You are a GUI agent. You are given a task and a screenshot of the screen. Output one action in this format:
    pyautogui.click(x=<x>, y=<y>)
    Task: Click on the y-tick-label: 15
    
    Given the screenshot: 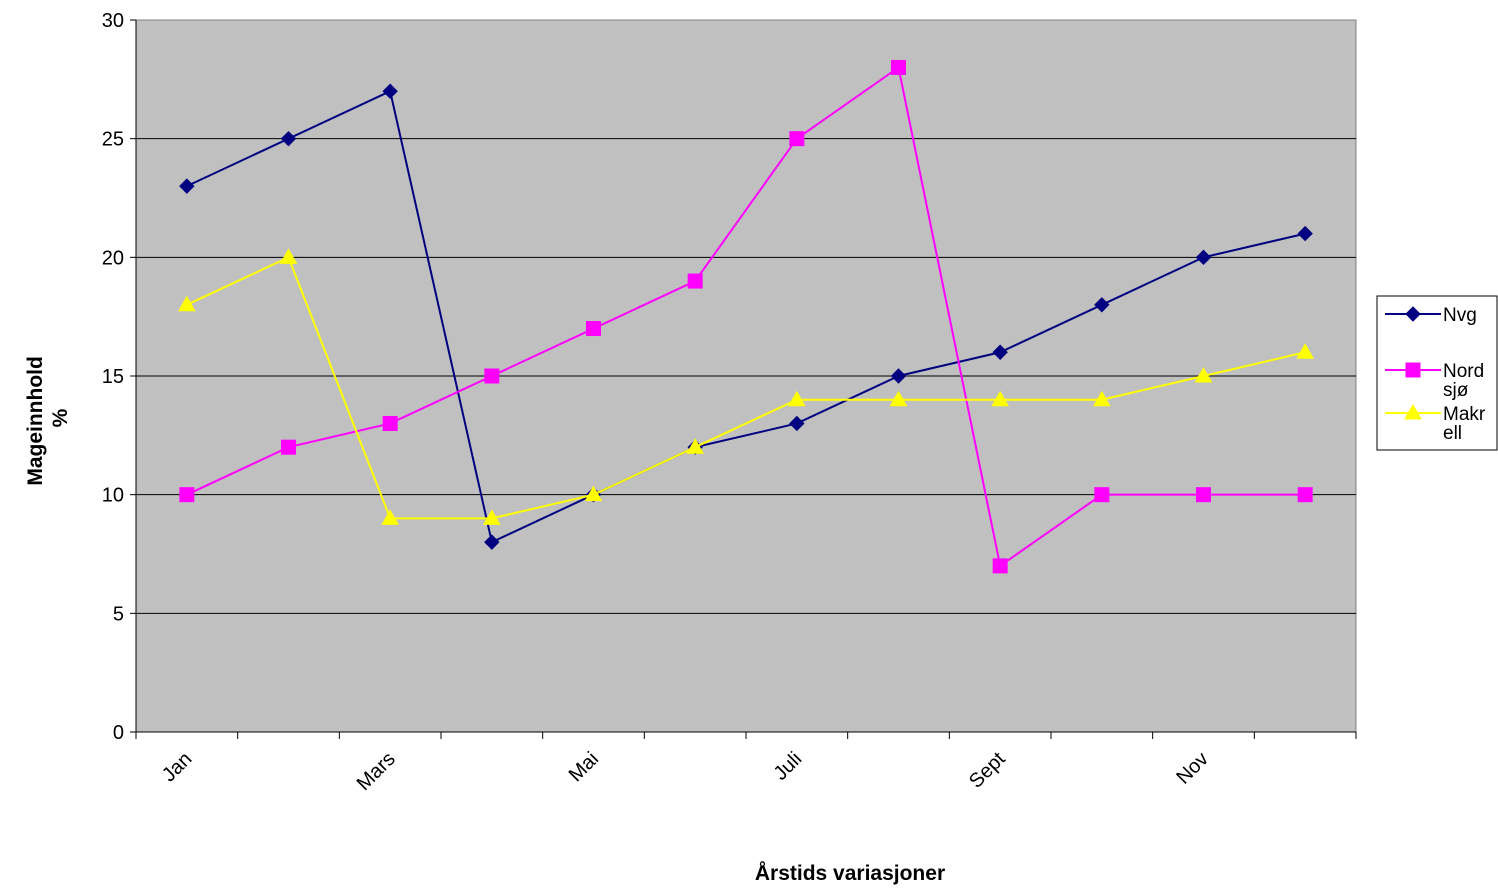 What is the action you would take?
    pyautogui.click(x=113, y=377)
    